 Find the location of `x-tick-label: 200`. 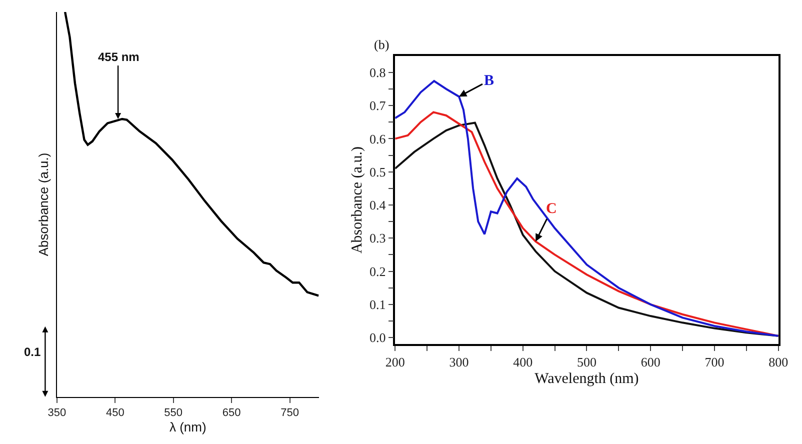

x-tick-label: 200 is located at coordinates (395, 362).